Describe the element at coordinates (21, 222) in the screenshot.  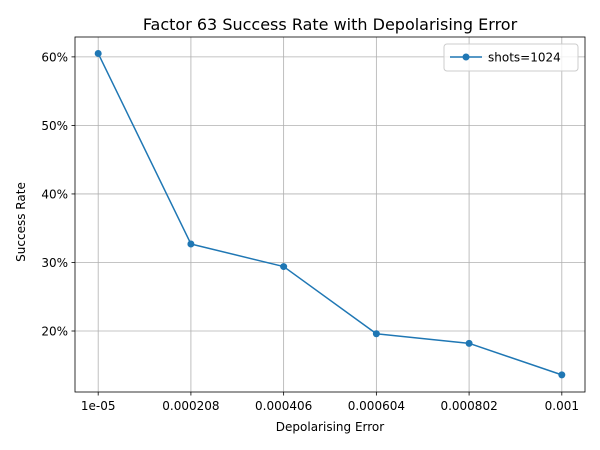
I see `y-axis-label: Success Rate` at that location.